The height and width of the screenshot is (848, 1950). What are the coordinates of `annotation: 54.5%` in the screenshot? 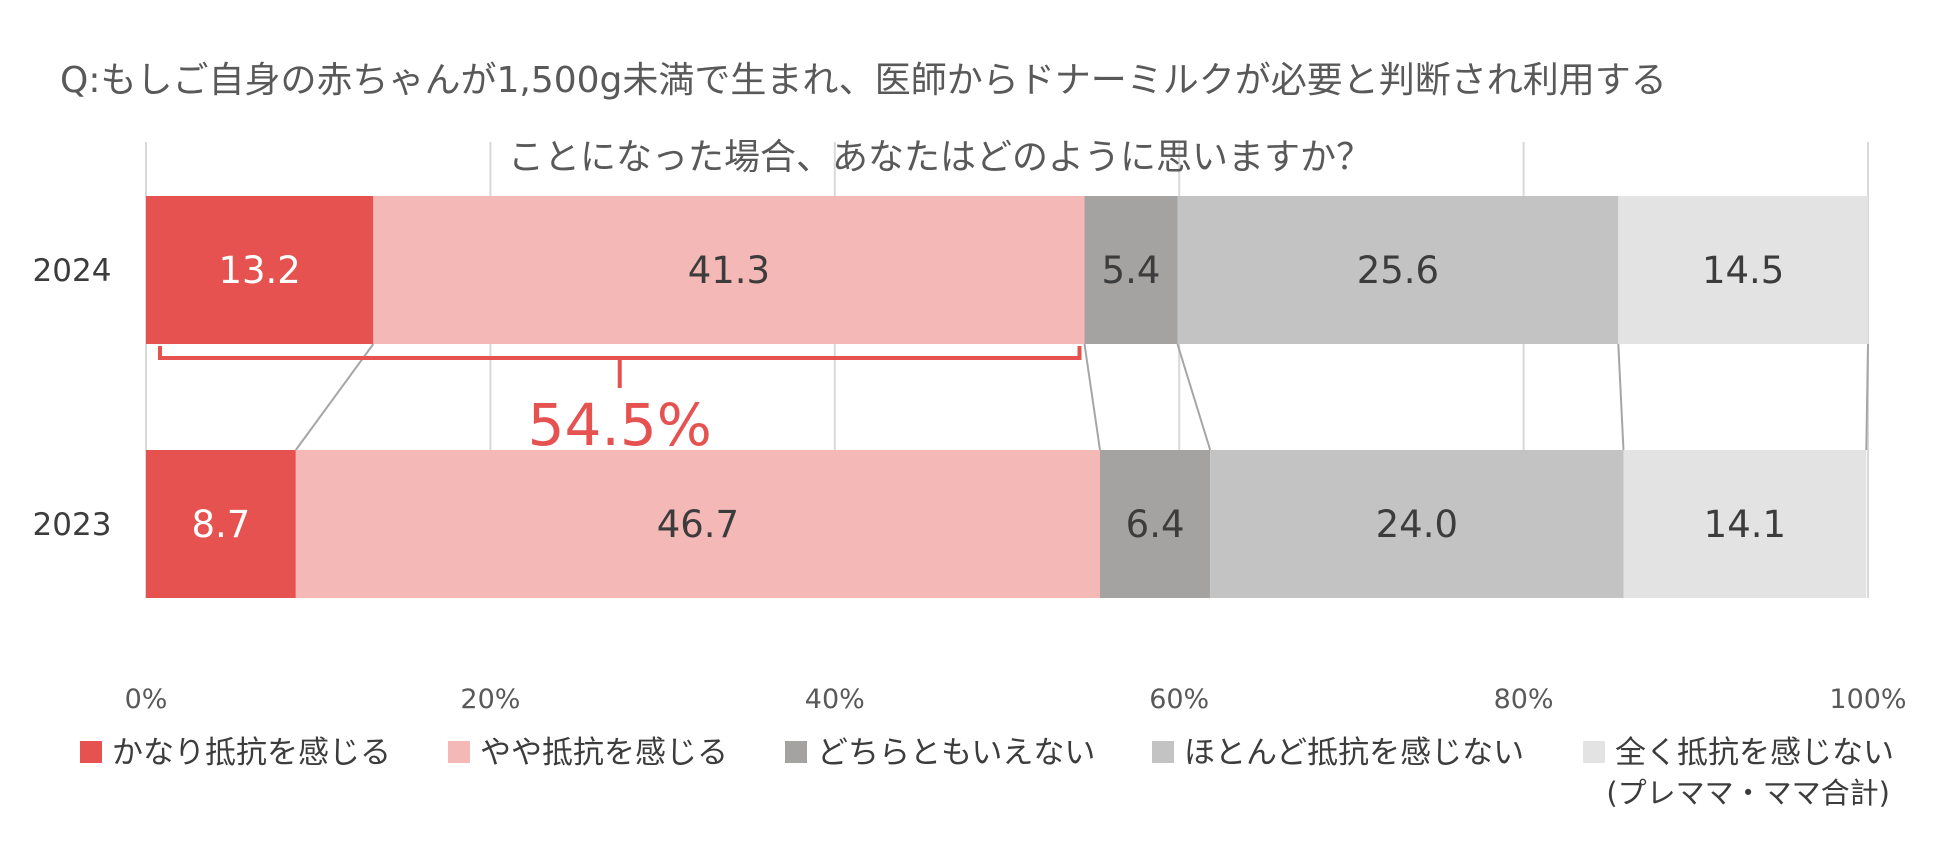 It's located at (620, 402).